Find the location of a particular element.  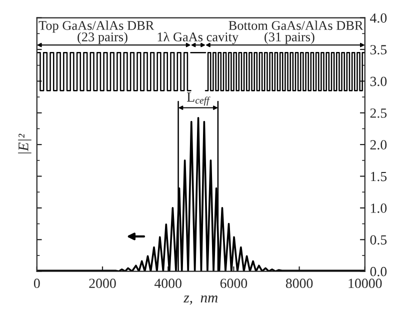

ref-line-label: L$_{ceff}$ is located at coordinates (198, 99).